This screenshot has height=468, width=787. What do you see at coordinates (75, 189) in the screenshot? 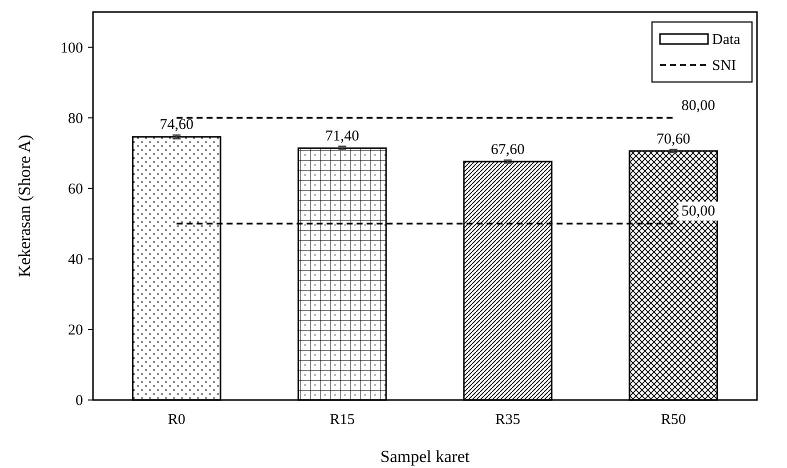
I see `y-tick-label: 60` at bounding box center [75, 189].